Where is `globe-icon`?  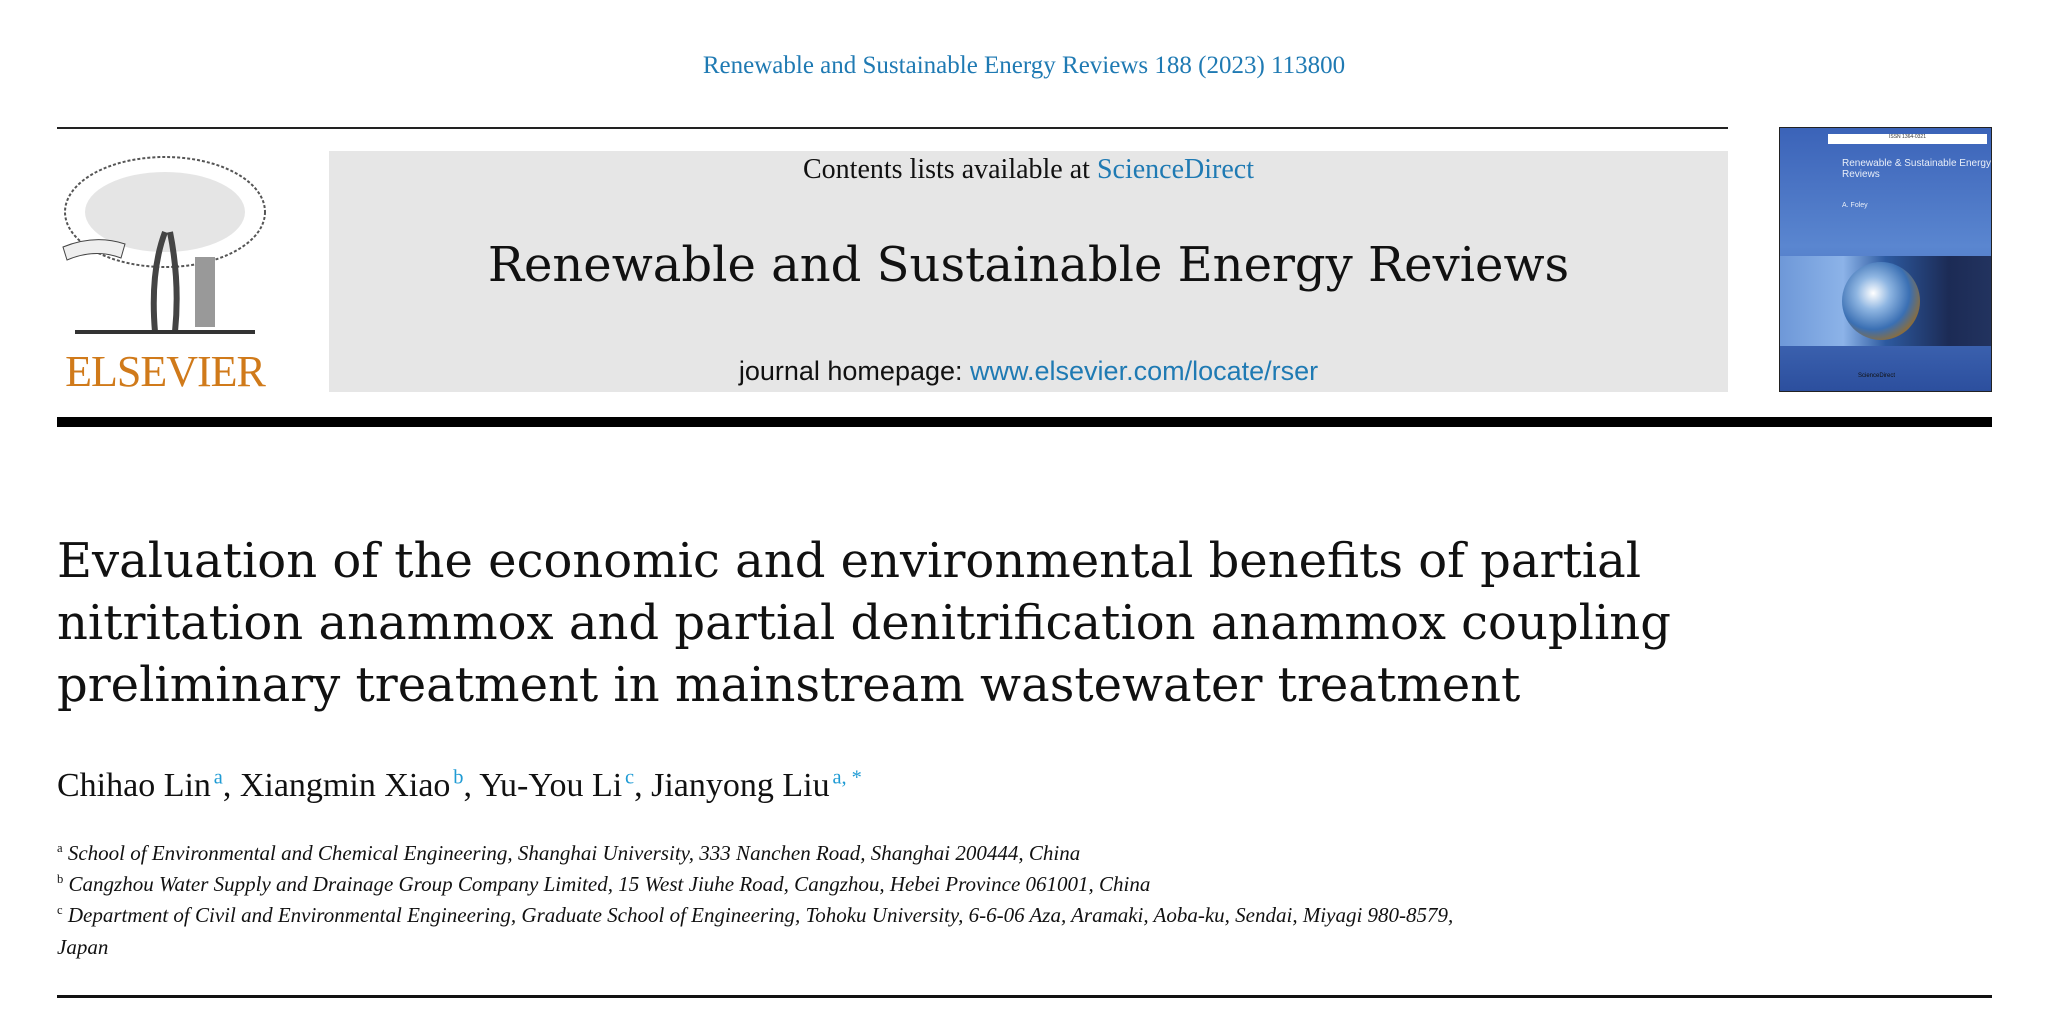
globe-icon is located at coordinates (1881, 301).